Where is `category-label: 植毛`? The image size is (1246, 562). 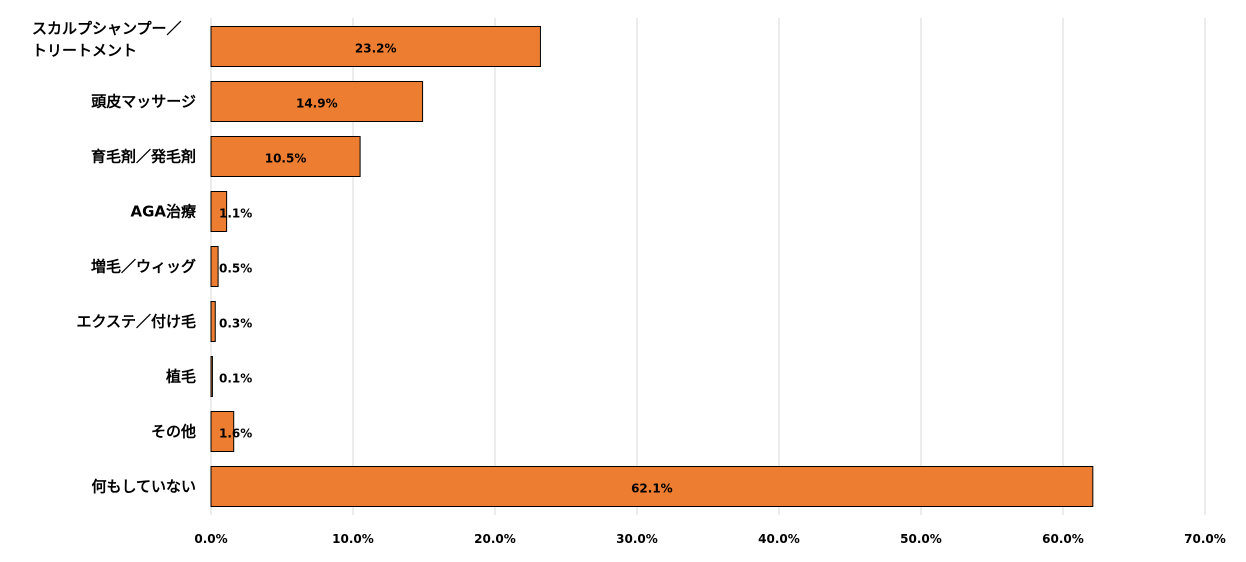
category-label: 植毛 is located at coordinates (181, 377).